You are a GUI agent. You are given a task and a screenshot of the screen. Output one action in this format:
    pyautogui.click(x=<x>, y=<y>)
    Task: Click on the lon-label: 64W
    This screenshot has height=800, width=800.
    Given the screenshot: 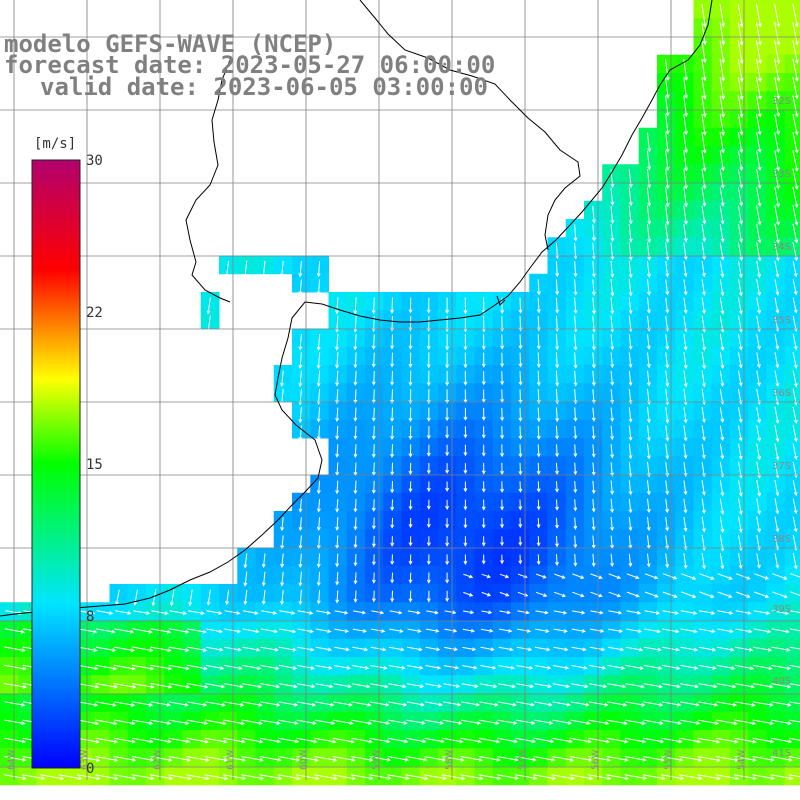 What is the action you would take?
    pyautogui.click(x=12, y=760)
    